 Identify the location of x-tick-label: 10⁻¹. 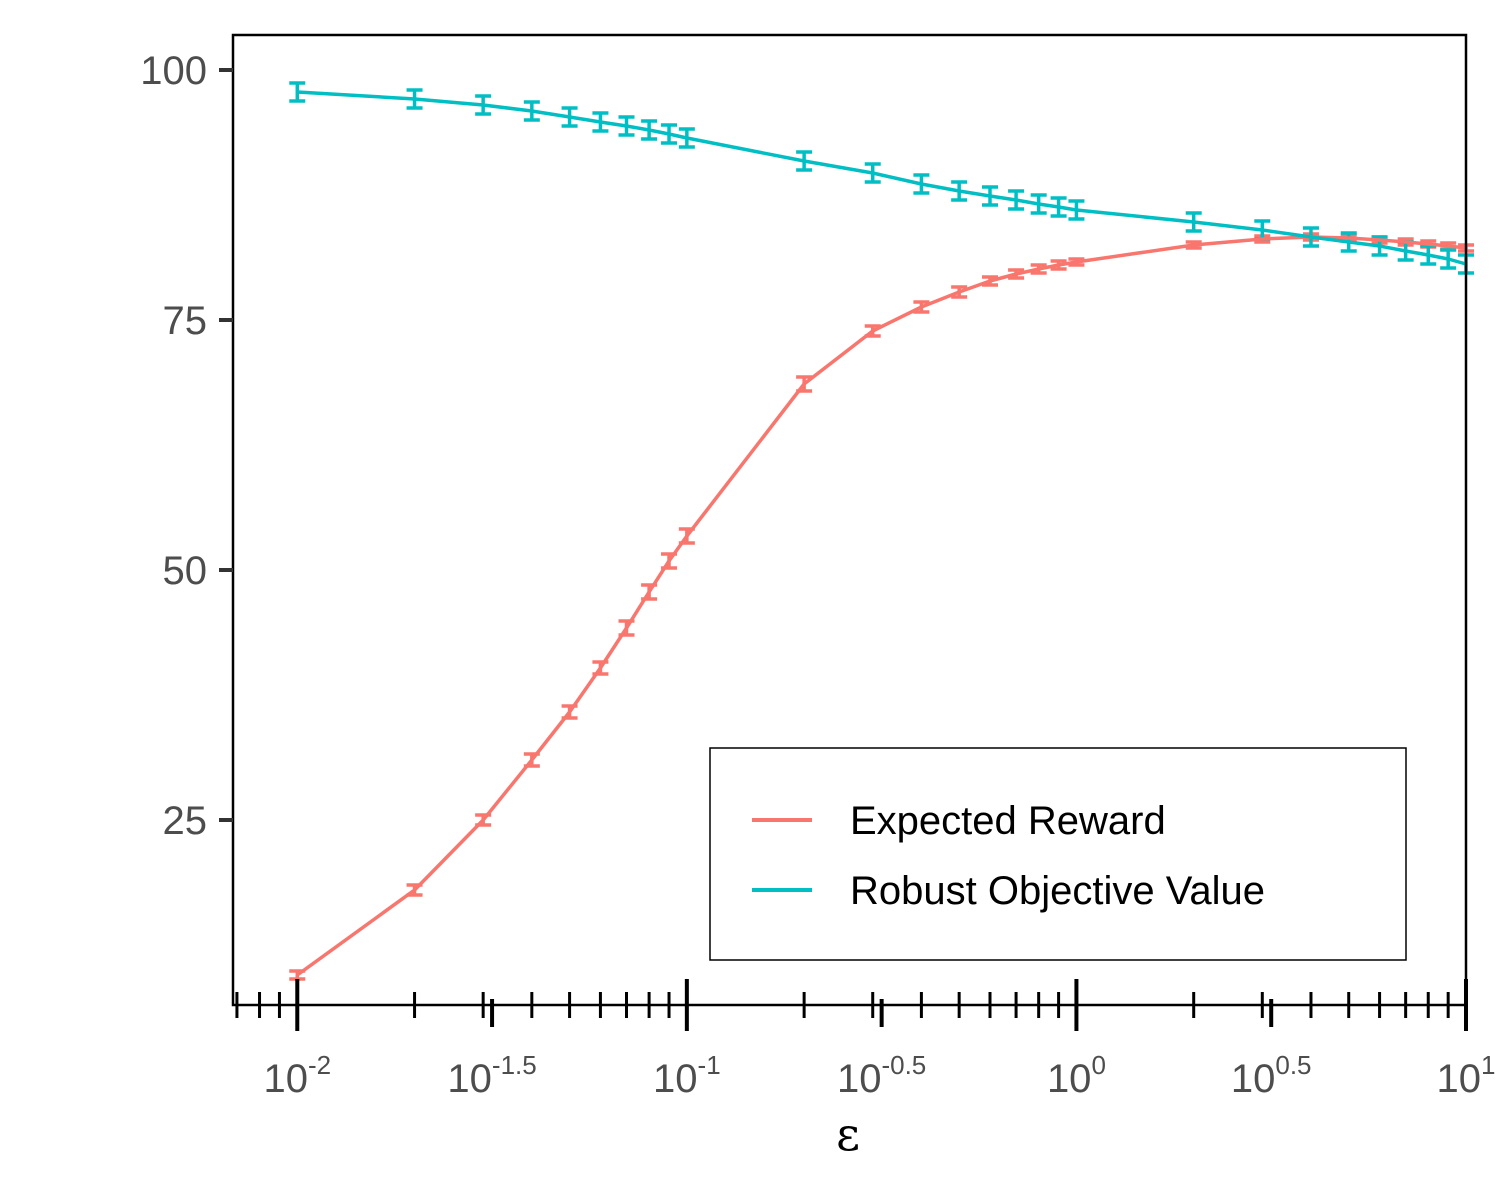
(687, 1075).